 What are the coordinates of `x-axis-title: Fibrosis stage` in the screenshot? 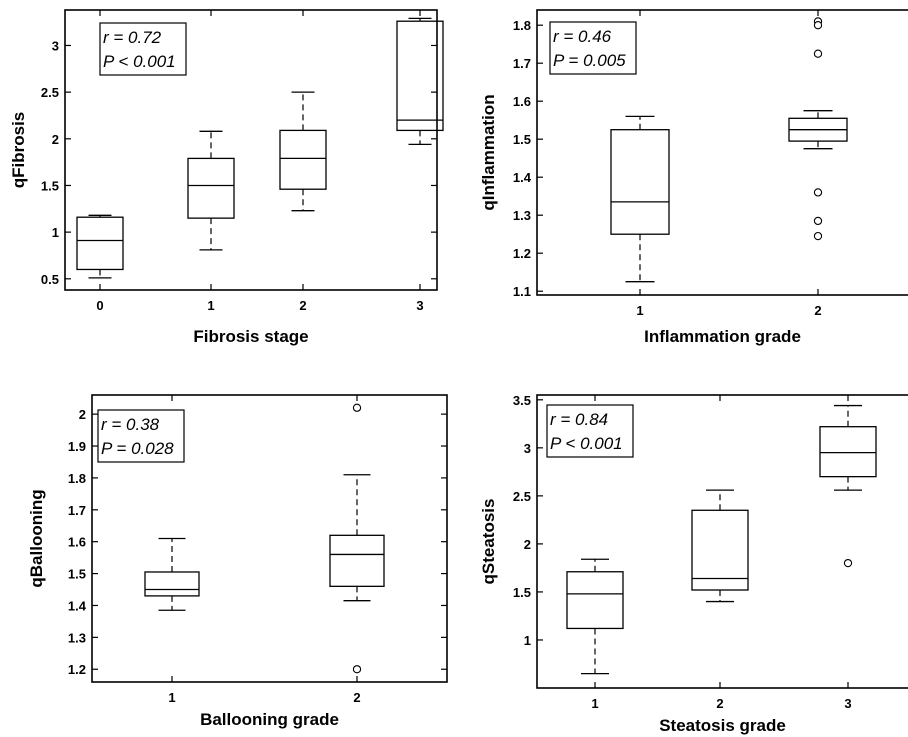 It's located at (250, 336).